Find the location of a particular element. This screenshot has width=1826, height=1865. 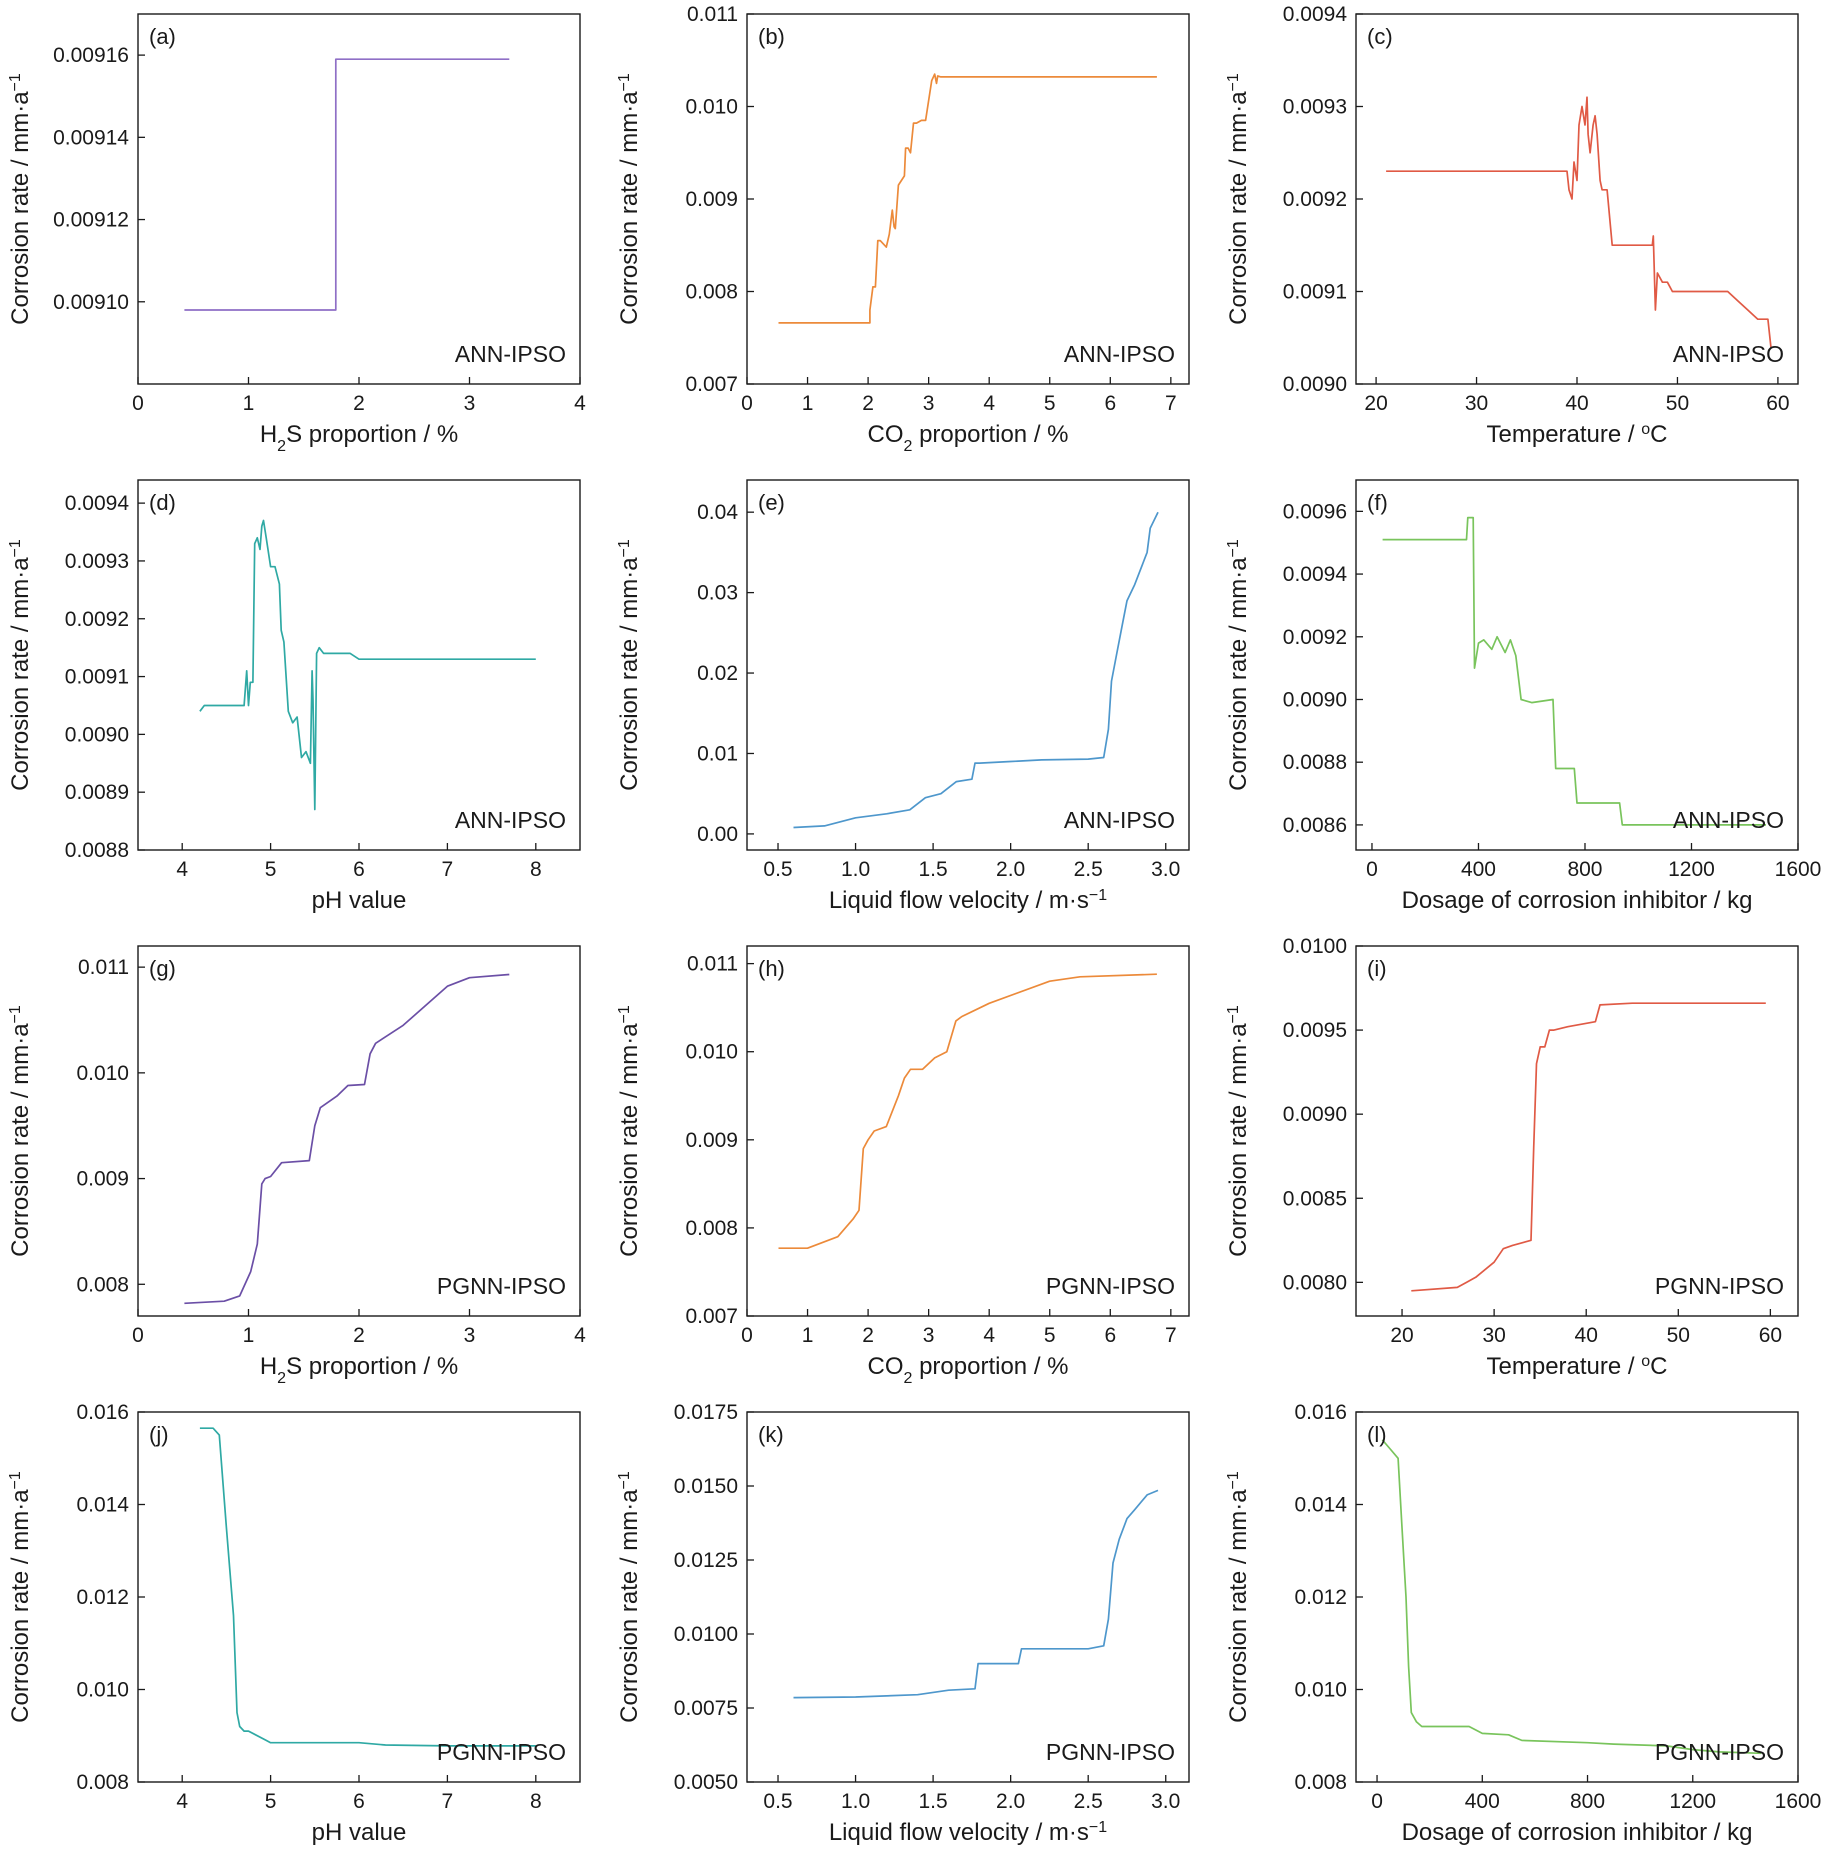

panel-label: (d) is located at coordinates (162, 502).